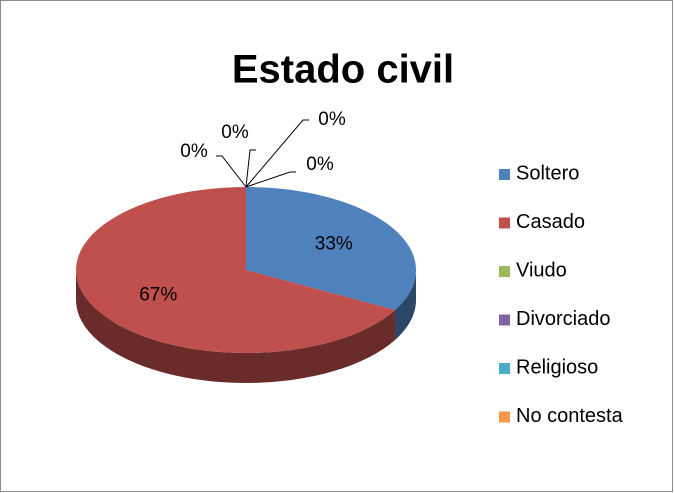 Image resolution: width=674 pixels, height=493 pixels. Describe the element at coordinates (334, 244) in the screenshot. I see `data-label: 33%` at that location.